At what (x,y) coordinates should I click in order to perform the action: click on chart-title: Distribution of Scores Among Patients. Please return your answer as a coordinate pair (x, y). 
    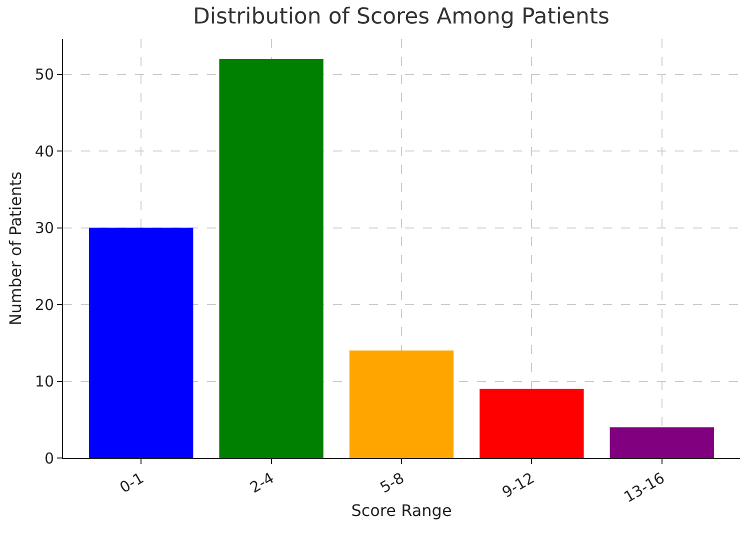
    Looking at the image, I should click on (401, 17).